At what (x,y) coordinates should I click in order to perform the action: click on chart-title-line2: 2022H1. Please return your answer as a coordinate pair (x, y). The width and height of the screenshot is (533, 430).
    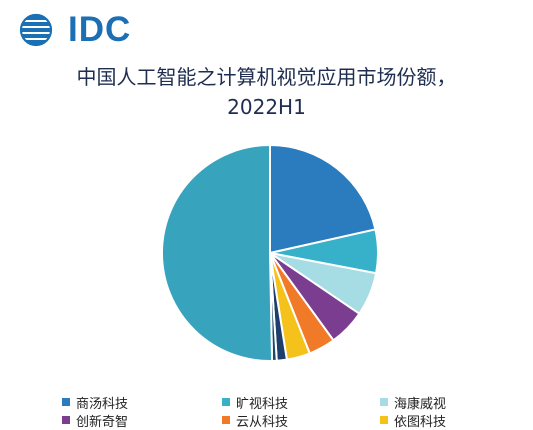
    Looking at the image, I should click on (266, 107).